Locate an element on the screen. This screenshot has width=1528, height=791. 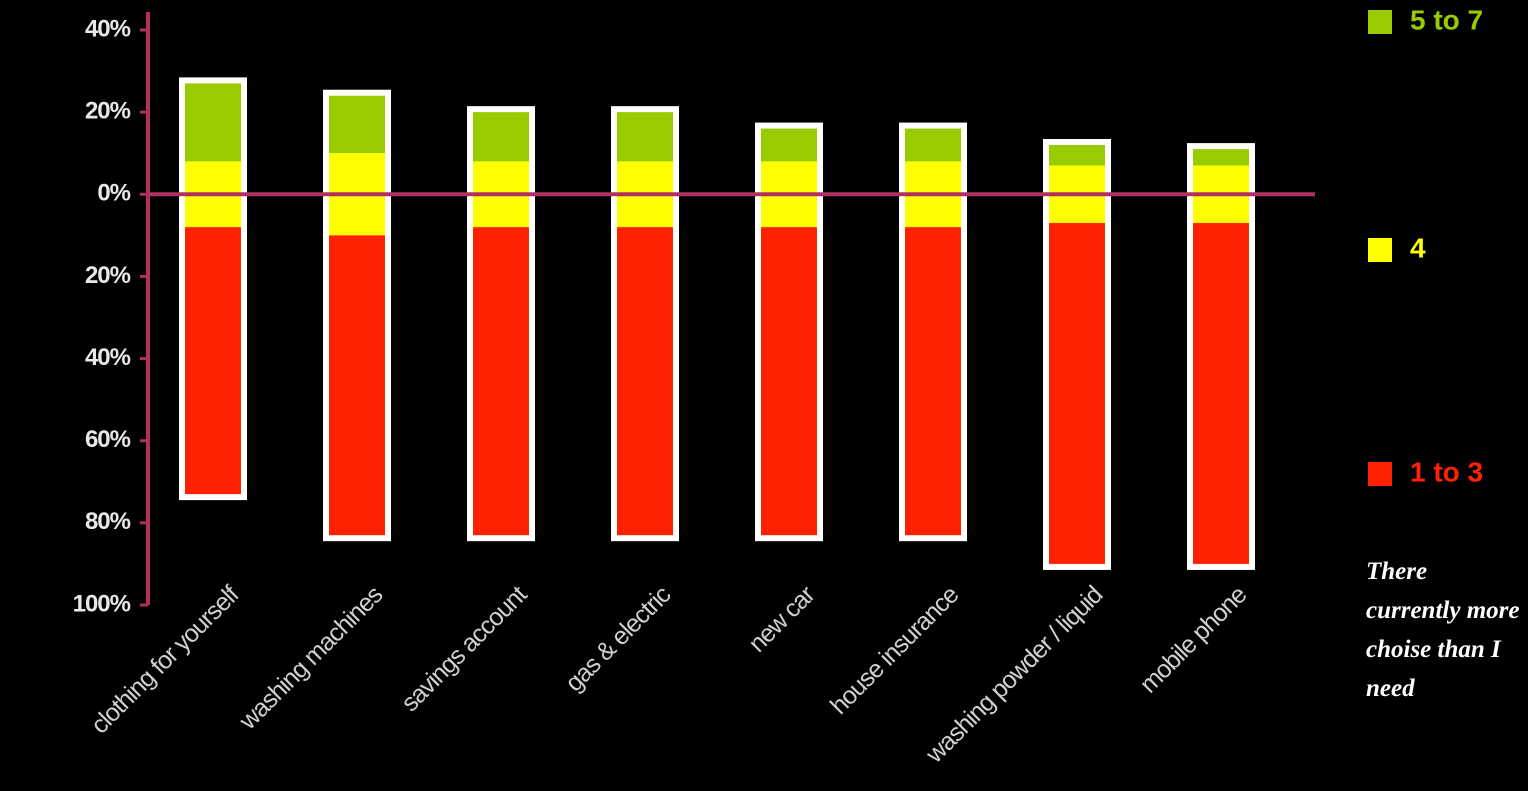
x-tick-label: house insurance is located at coordinates (894, 650).